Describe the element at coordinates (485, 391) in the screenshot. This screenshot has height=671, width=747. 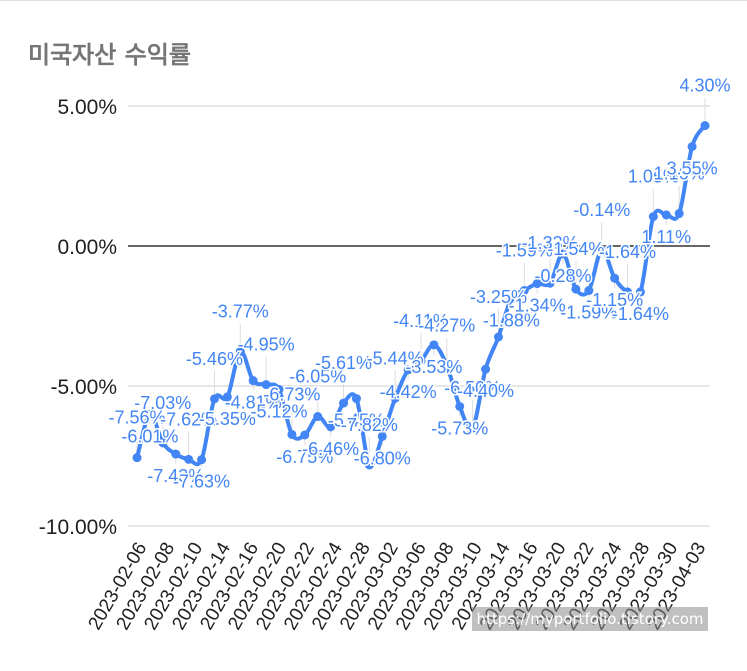
I see `data-label: -4.40%` at that location.